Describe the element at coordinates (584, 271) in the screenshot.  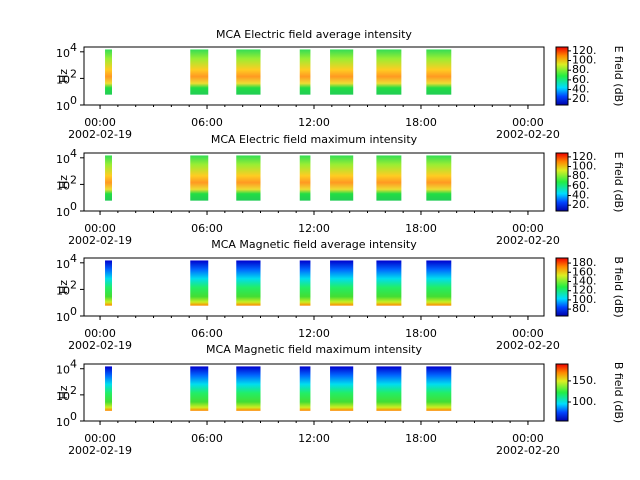
I see `colorbar-tick-label: 160.` at that location.